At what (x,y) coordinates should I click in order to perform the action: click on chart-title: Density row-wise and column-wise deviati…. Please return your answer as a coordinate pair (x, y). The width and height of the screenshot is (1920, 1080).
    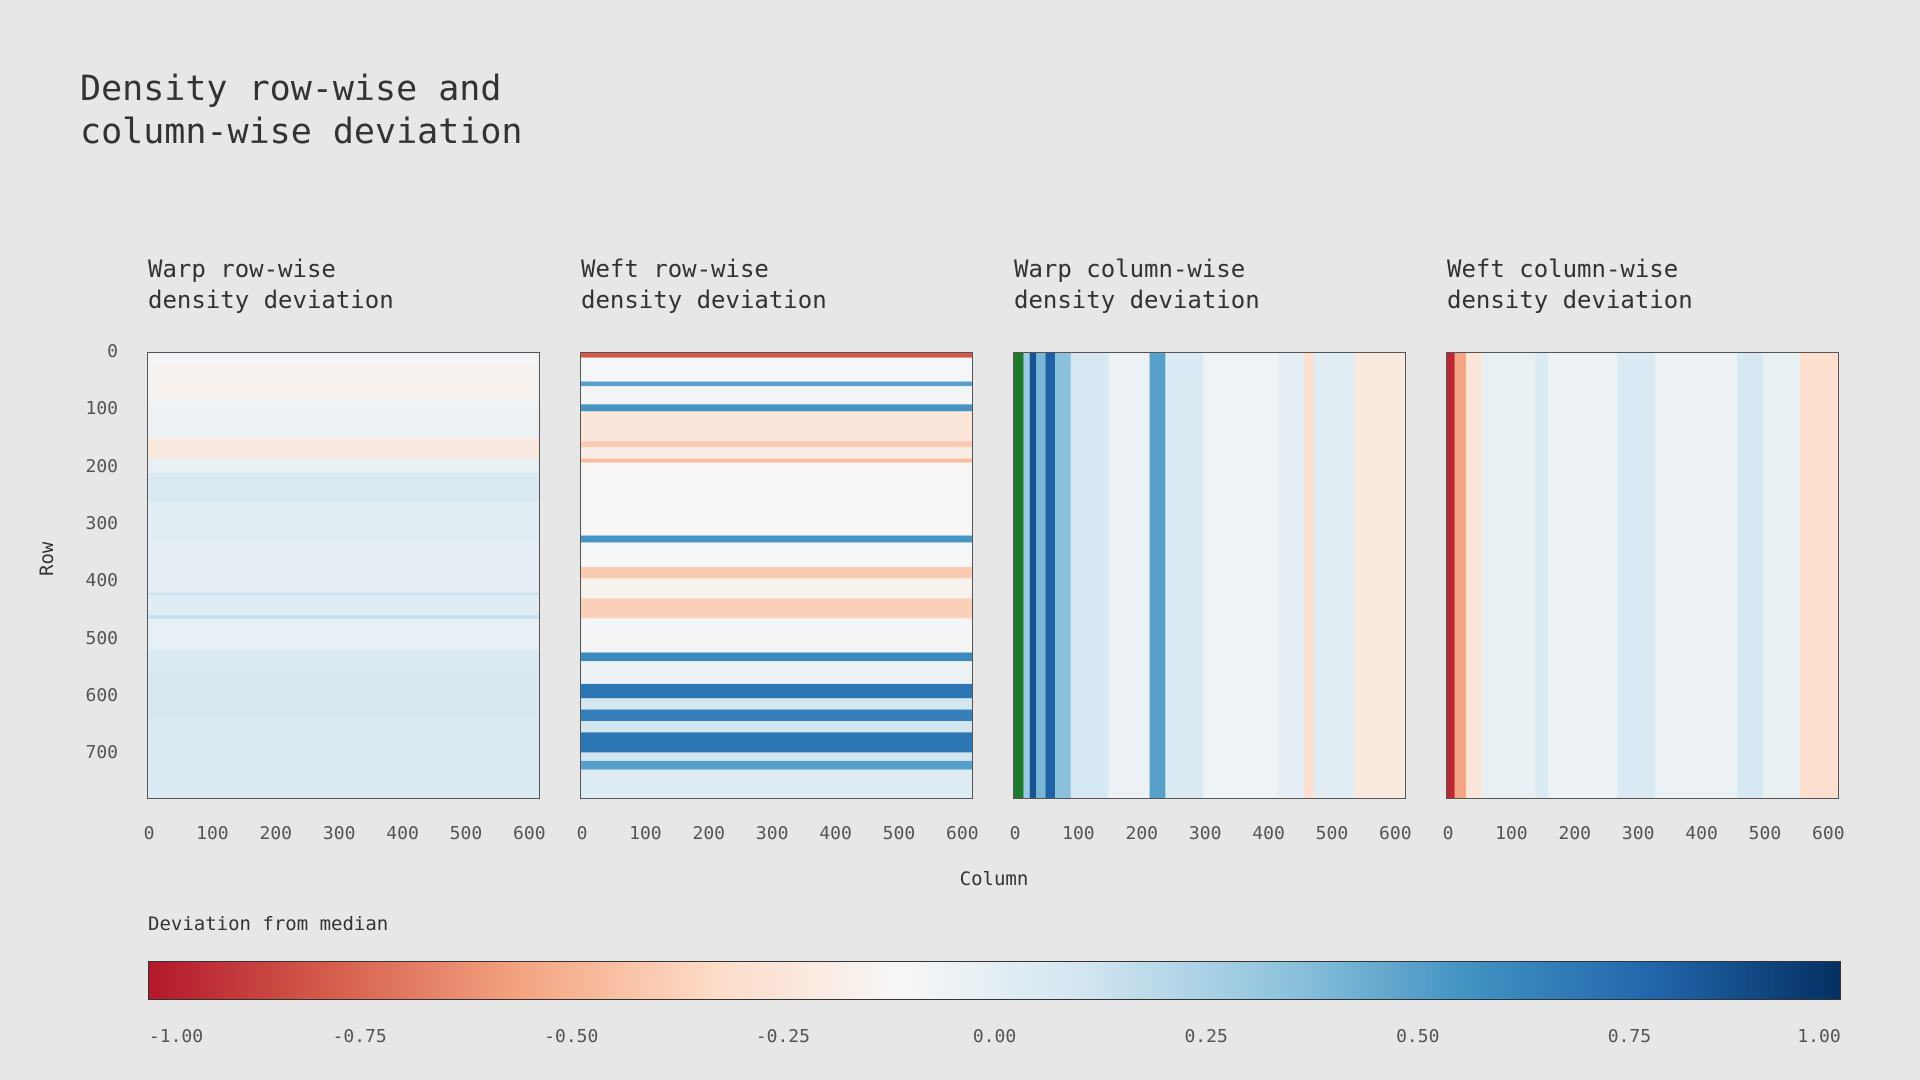
    Looking at the image, I should click on (301, 110).